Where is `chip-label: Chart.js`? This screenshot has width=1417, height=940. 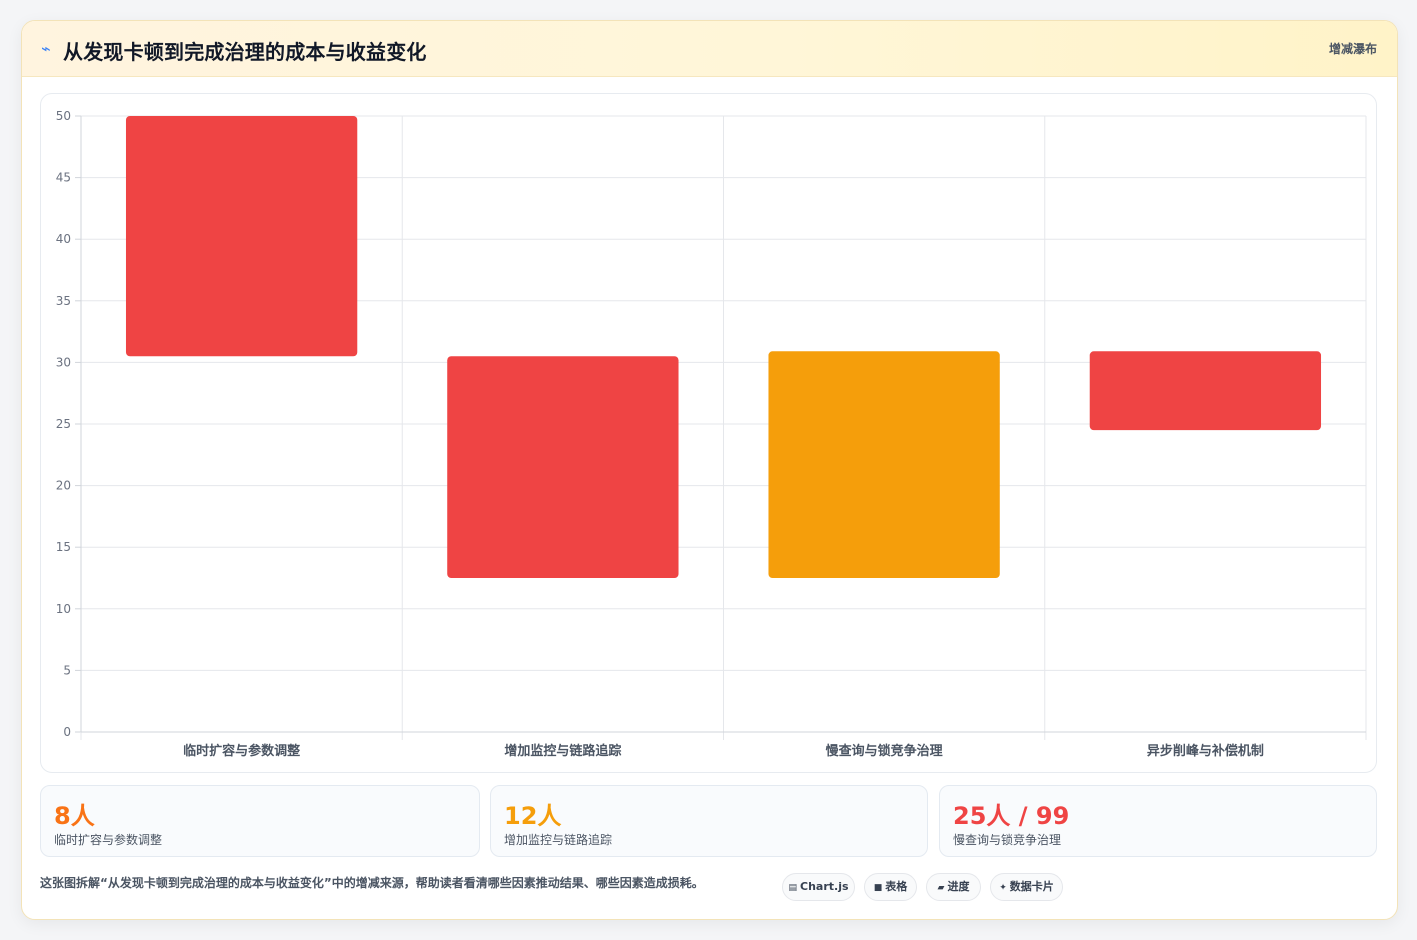
chip-label: Chart.js is located at coordinates (824, 886).